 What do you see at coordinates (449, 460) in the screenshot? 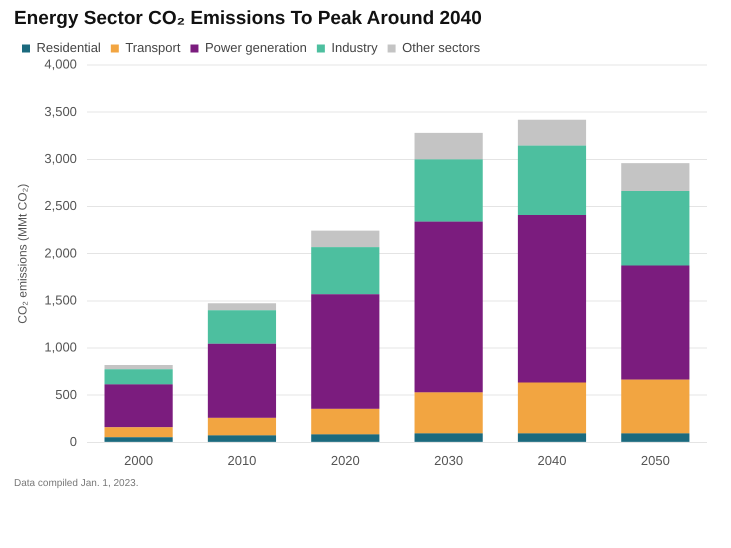
I see `x-tick-label: 2030` at bounding box center [449, 460].